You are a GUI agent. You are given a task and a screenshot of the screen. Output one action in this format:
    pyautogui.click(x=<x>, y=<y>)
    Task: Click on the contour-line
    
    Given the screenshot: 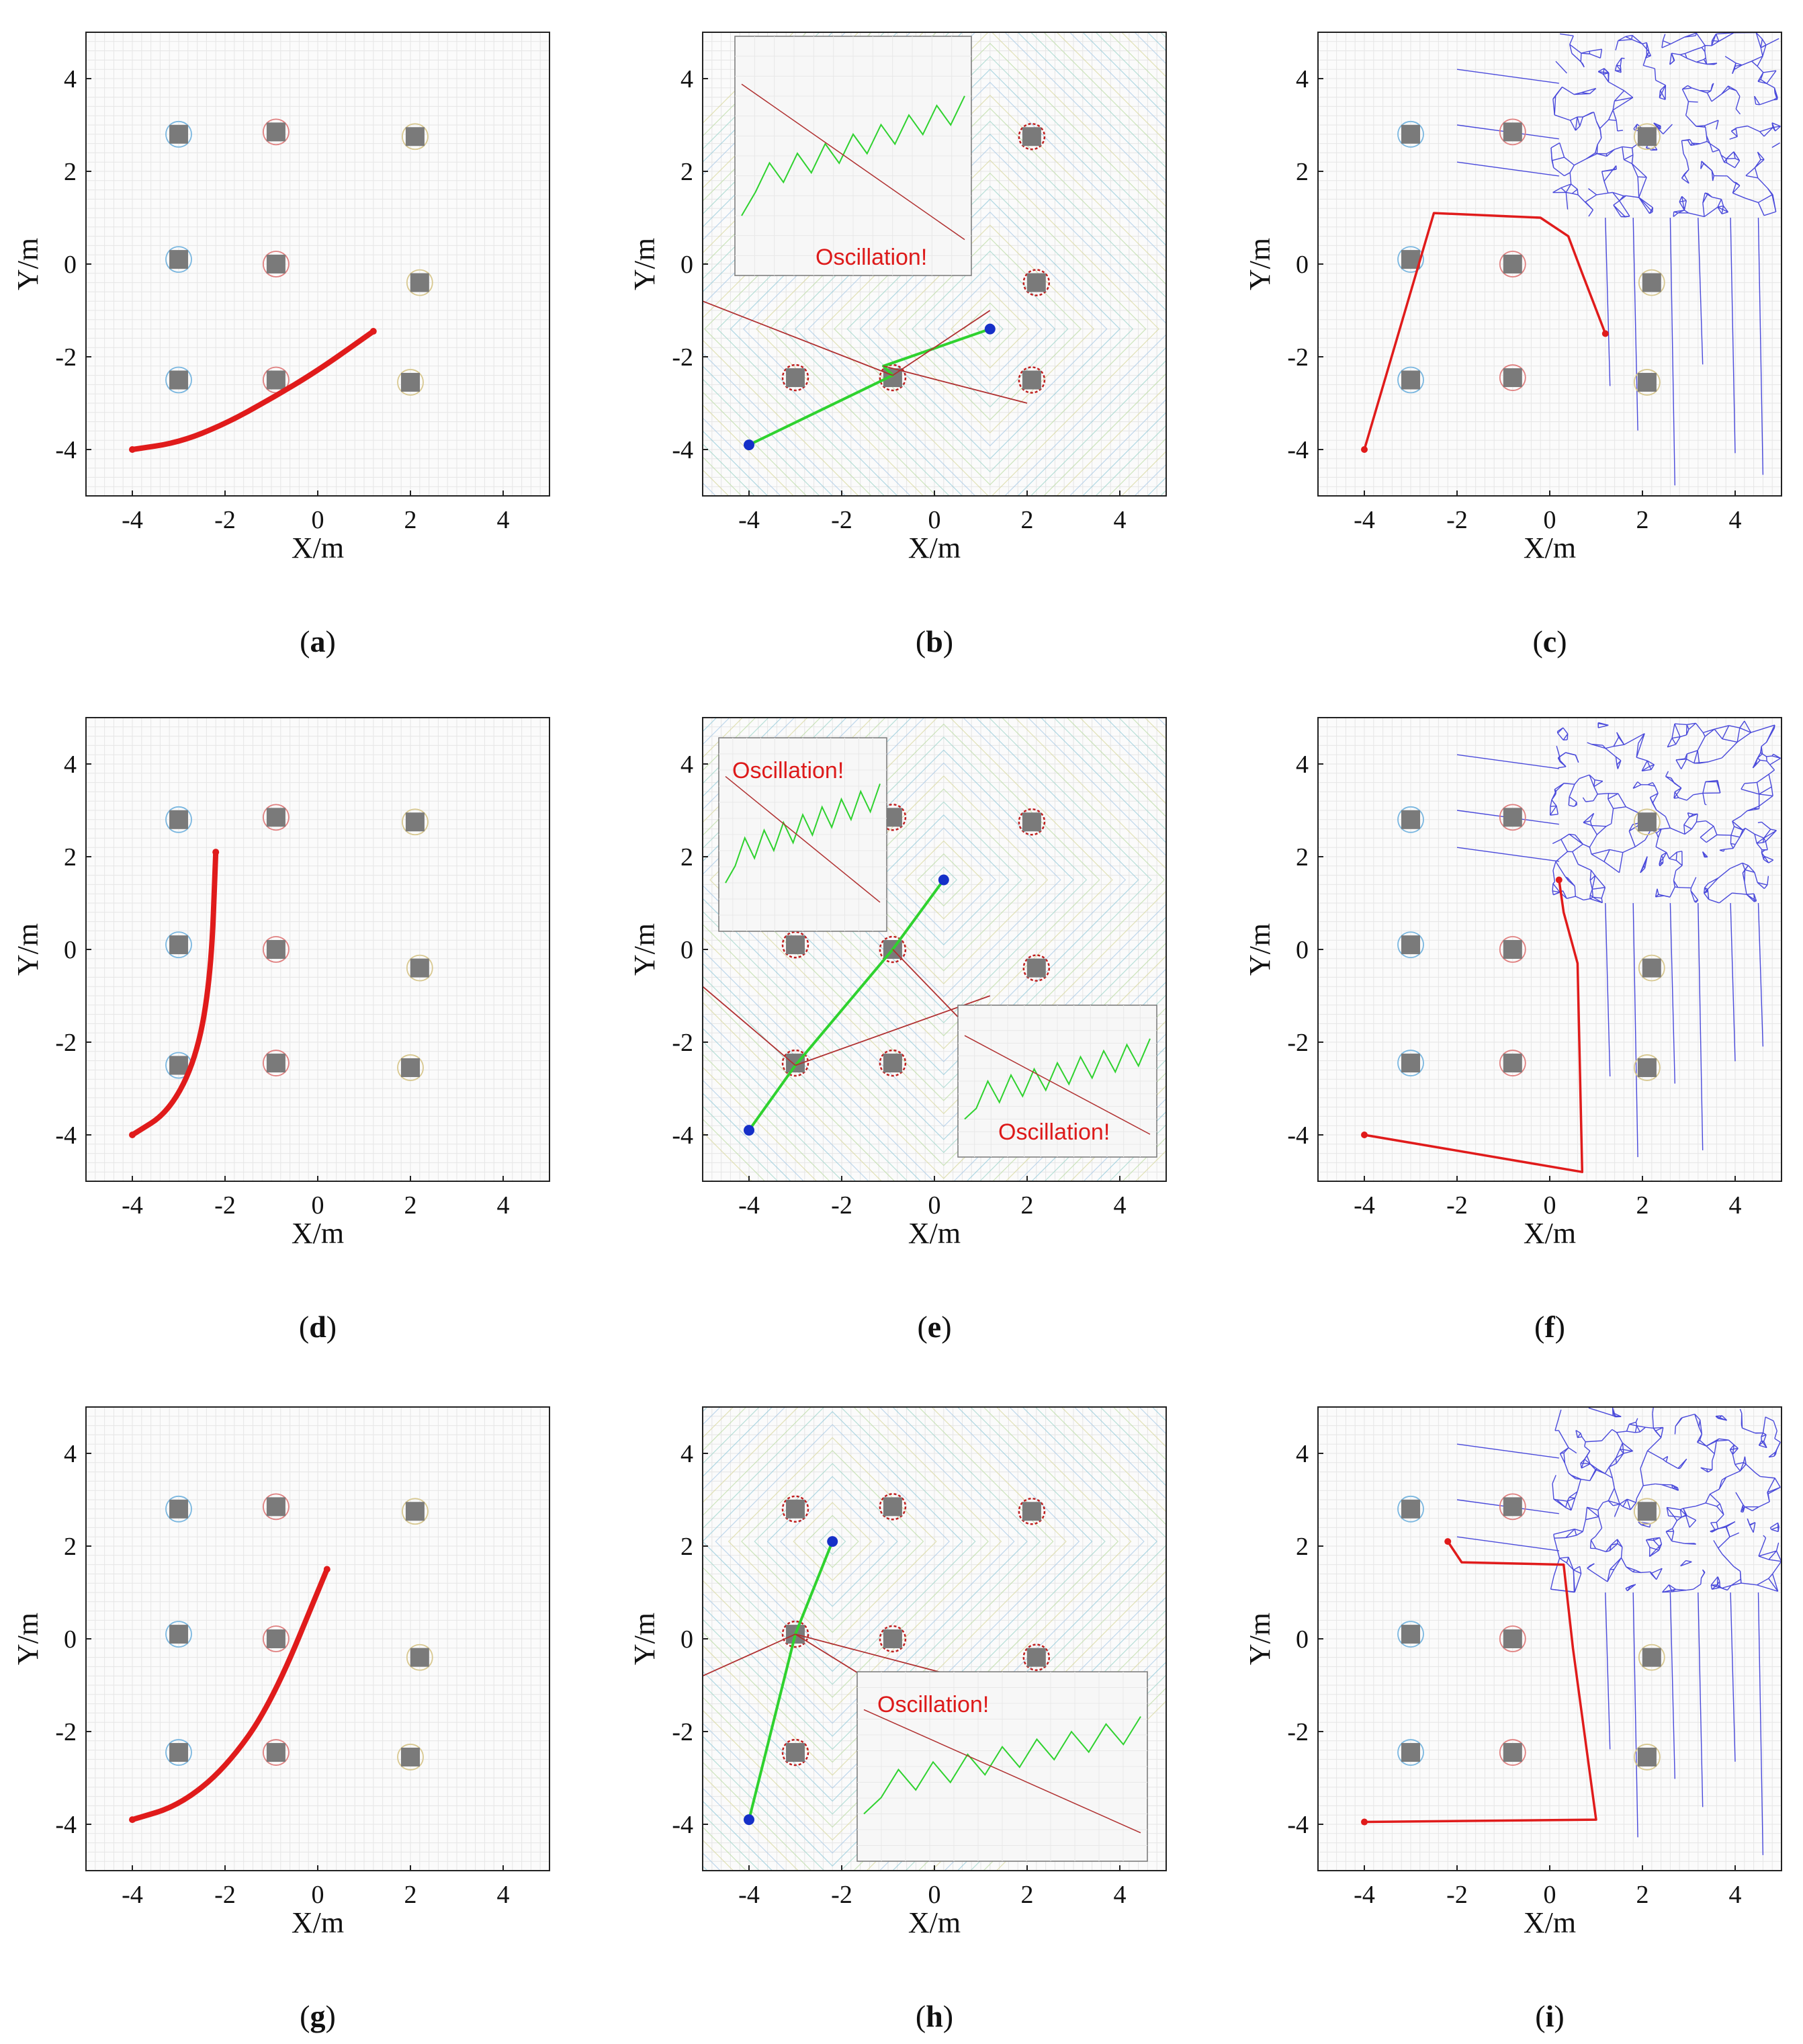 What is the action you would take?
    pyautogui.click(x=832, y=1541)
    